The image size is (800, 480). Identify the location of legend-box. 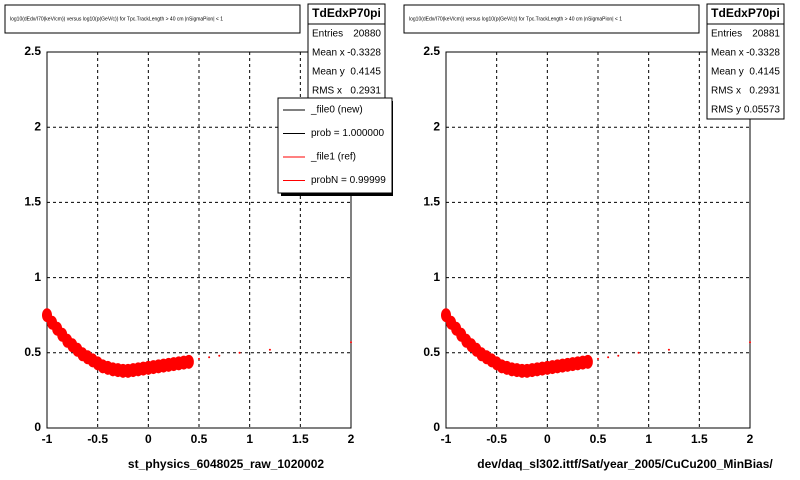
(335, 145).